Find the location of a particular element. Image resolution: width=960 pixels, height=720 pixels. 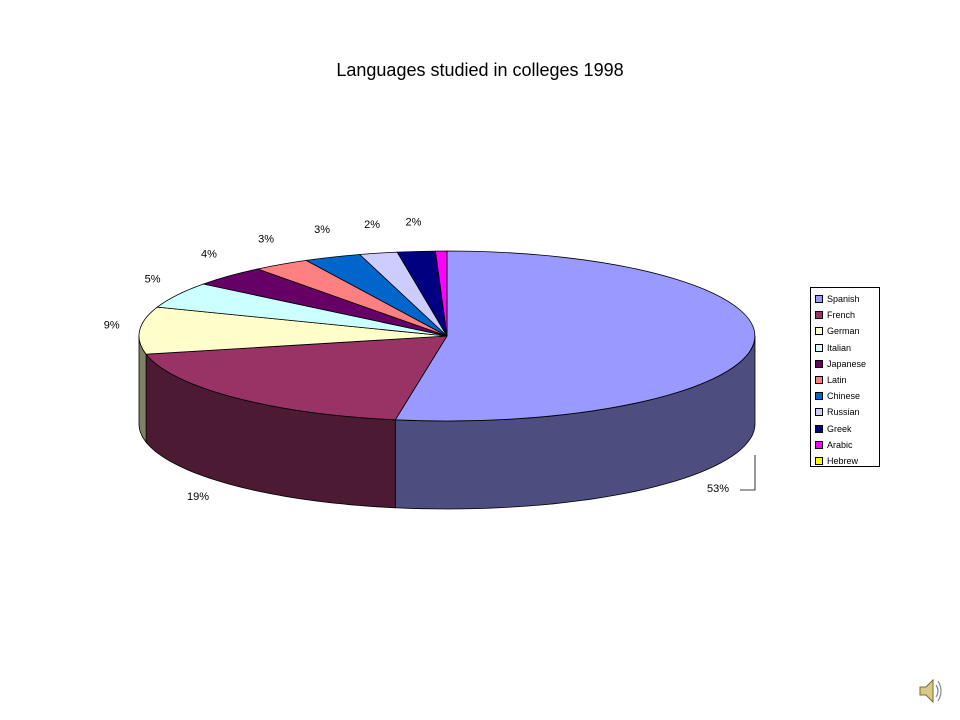

legend-label: Hebrew is located at coordinates (843, 460).